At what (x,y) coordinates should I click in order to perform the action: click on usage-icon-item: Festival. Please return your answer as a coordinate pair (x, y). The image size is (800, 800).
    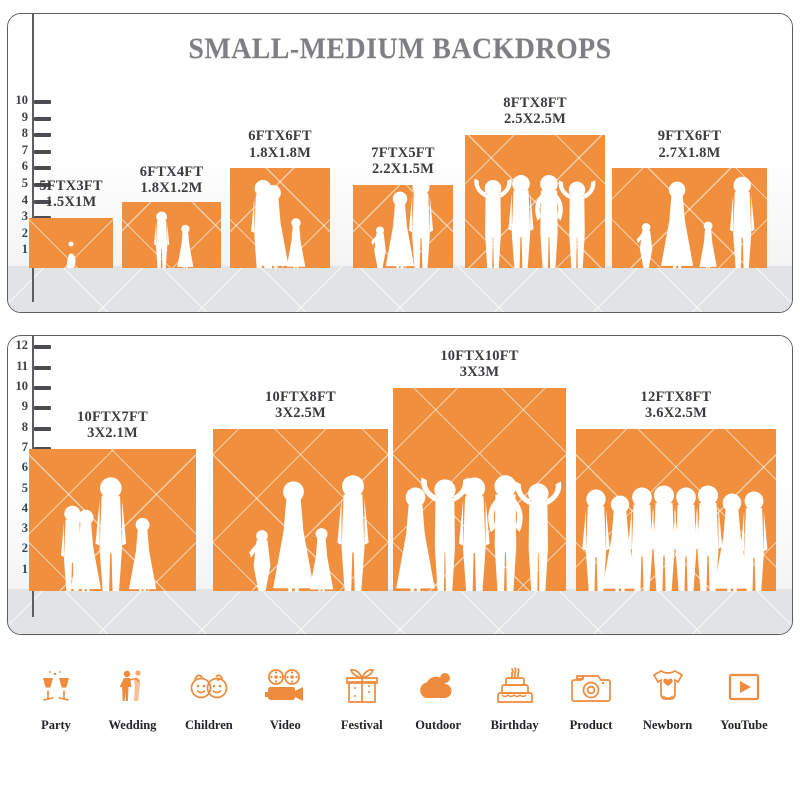
    Looking at the image, I should click on (362, 697).